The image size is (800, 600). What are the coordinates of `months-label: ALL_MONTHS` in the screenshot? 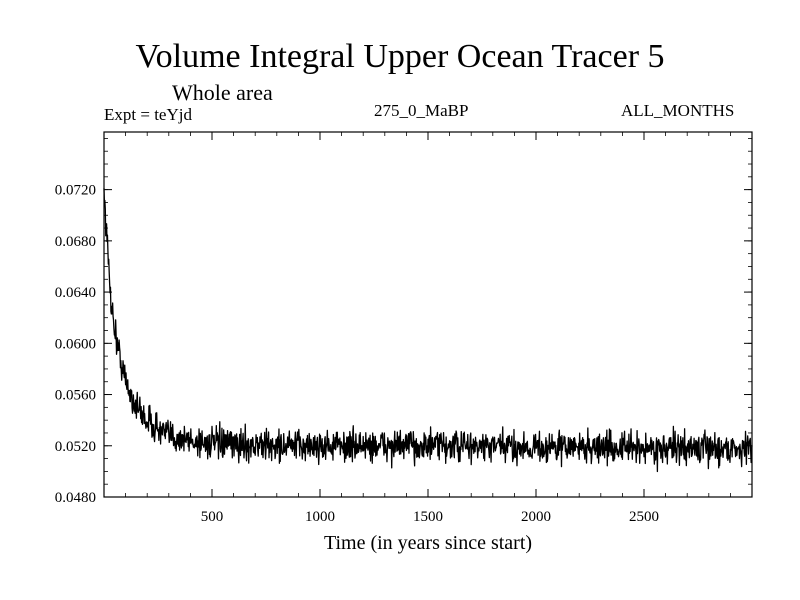 It's located at (678, 110).